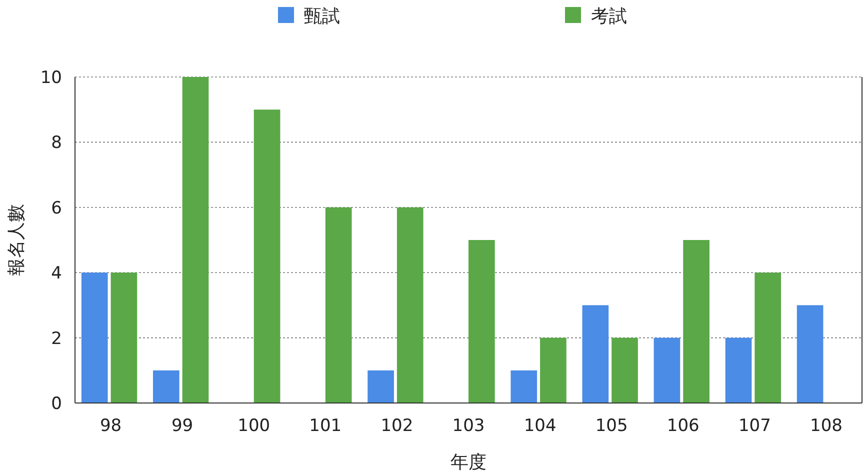  What do you see at coordinates (56, 143) in the screenshot?
I see `y-tick-label: 8` at bounding box center [56, 143].